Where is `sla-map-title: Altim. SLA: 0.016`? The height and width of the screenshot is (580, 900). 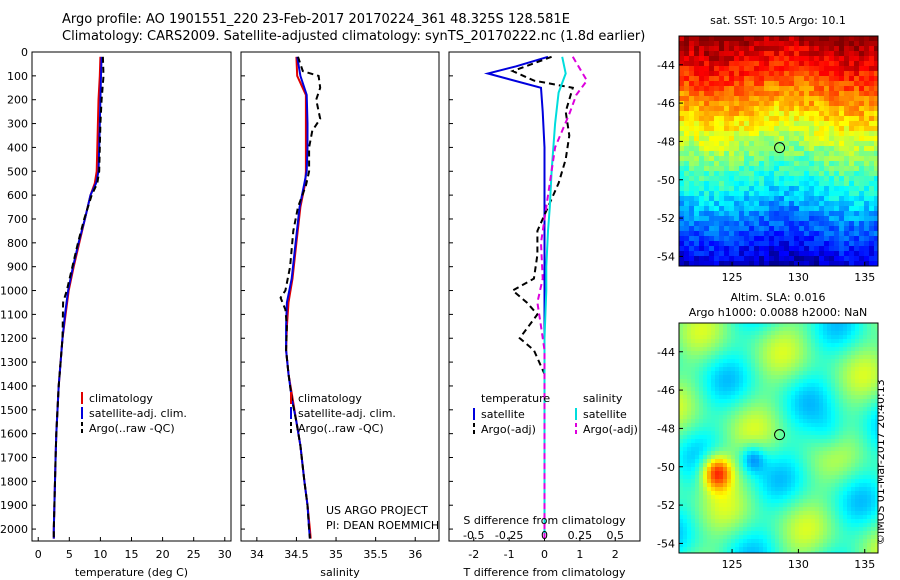 sla-map-title: Altim. SLA: 0.016 is located at coordinates (777, 297).